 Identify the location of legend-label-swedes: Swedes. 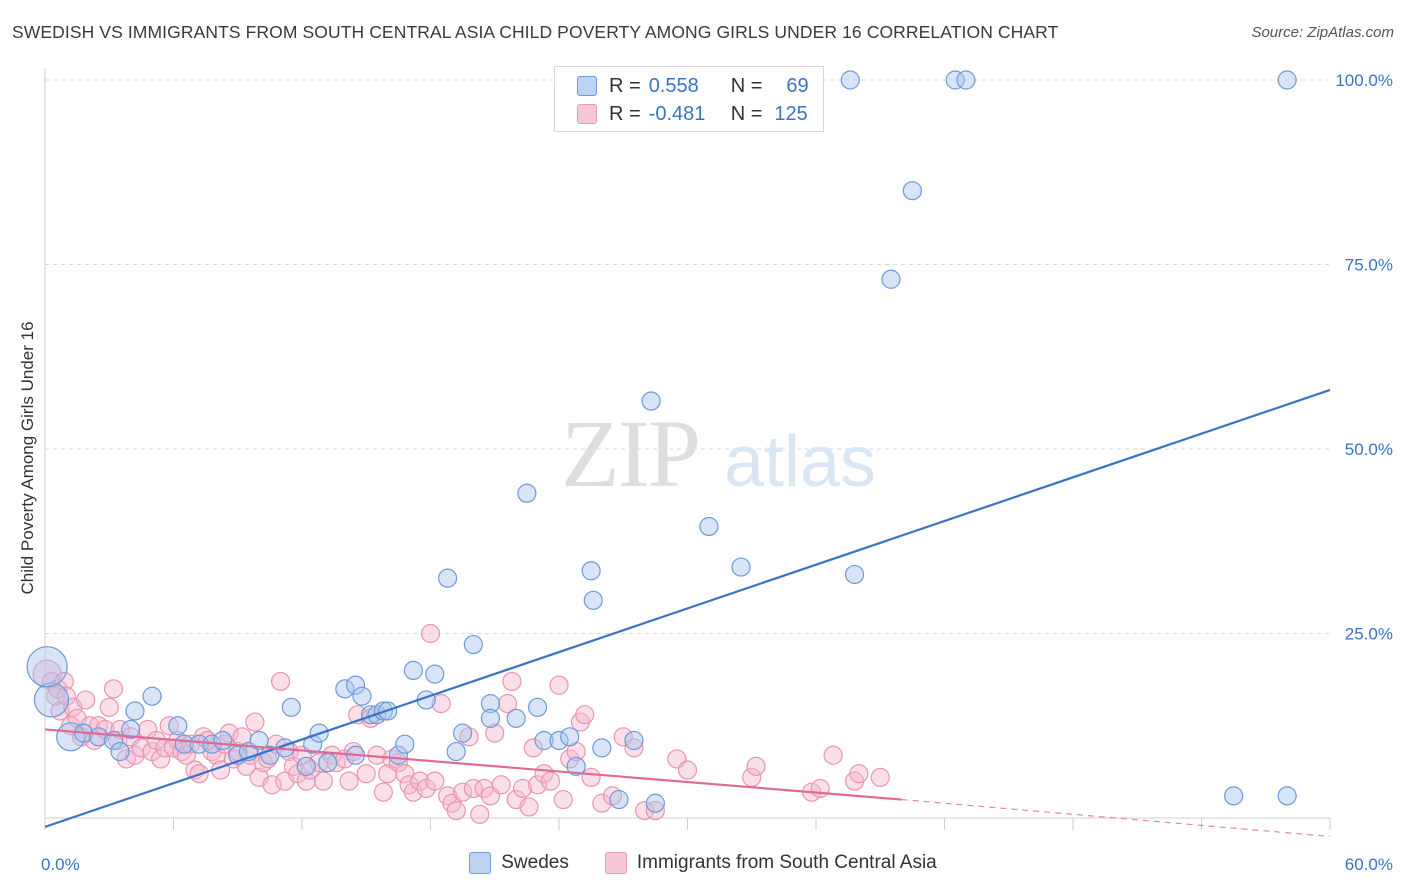
(535, 862).